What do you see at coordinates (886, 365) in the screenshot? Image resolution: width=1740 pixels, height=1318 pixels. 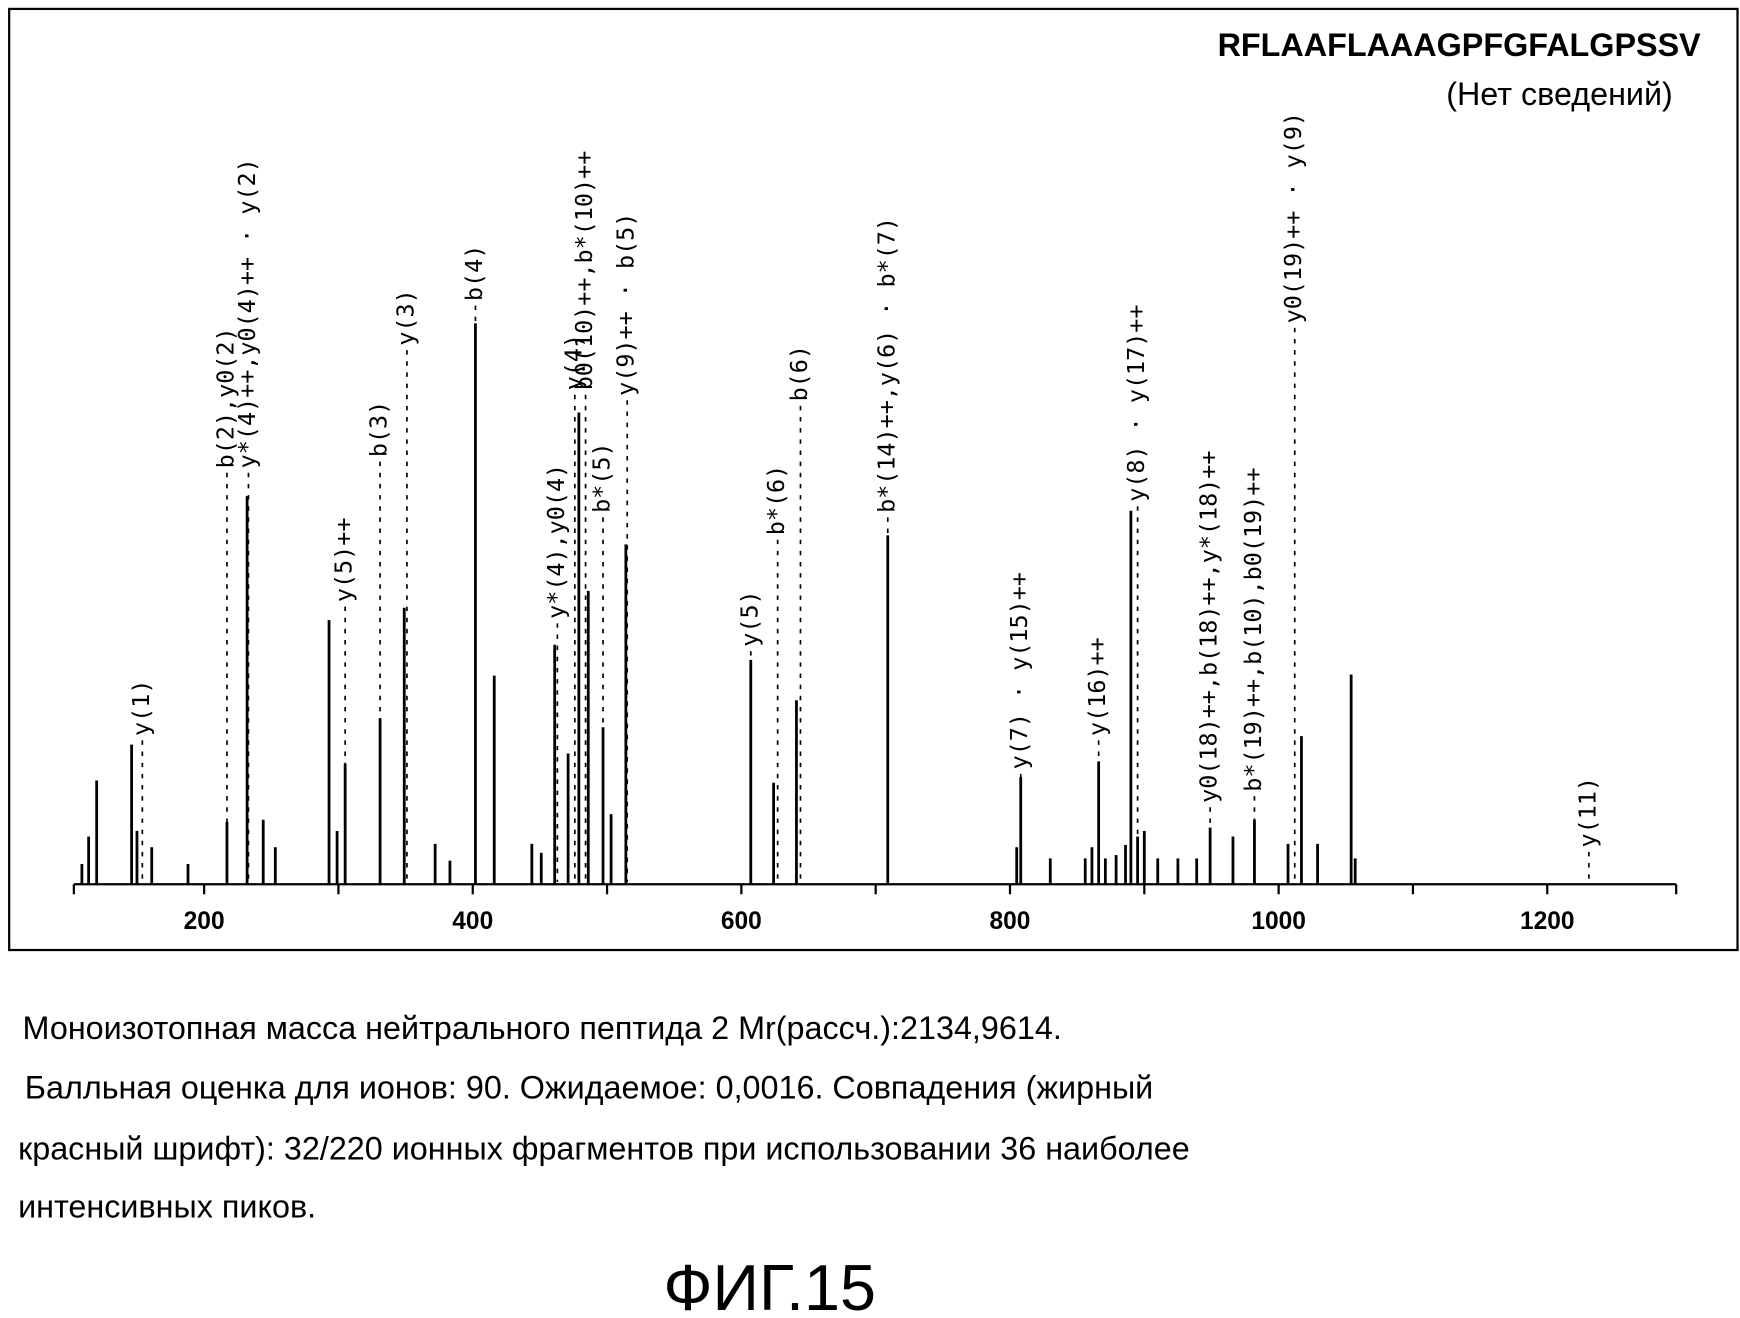 I see `annotation-label: b*(14)++,y(6) · b*(7)` at bounding box center [886, 365].